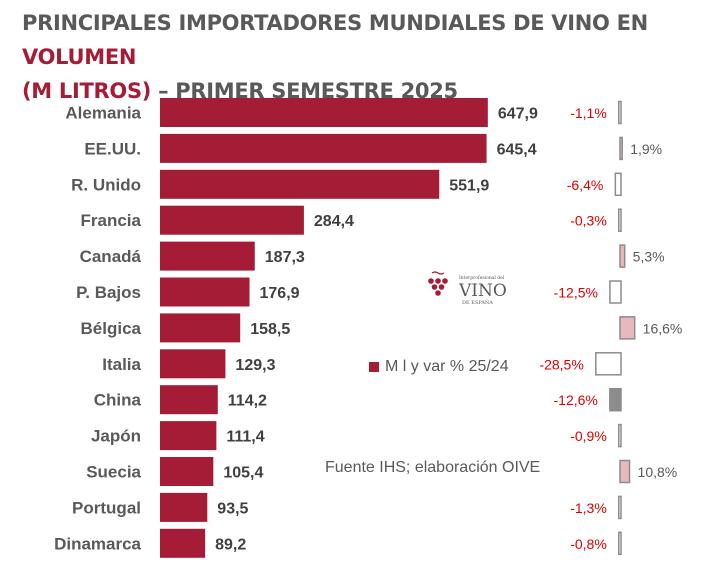  What do you see at coordinates (576, 293) in the screenshot?
I see `var-label-p-bajos: -12,5%` at bounding box center [576, 293].